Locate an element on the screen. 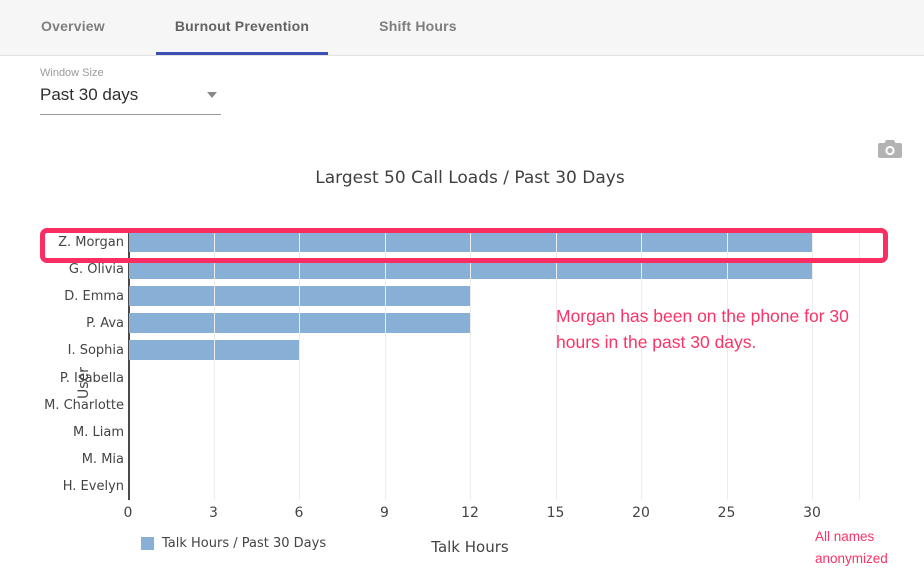  tab-shift-hours: Shift Hours is located at coordinates (418, 26).